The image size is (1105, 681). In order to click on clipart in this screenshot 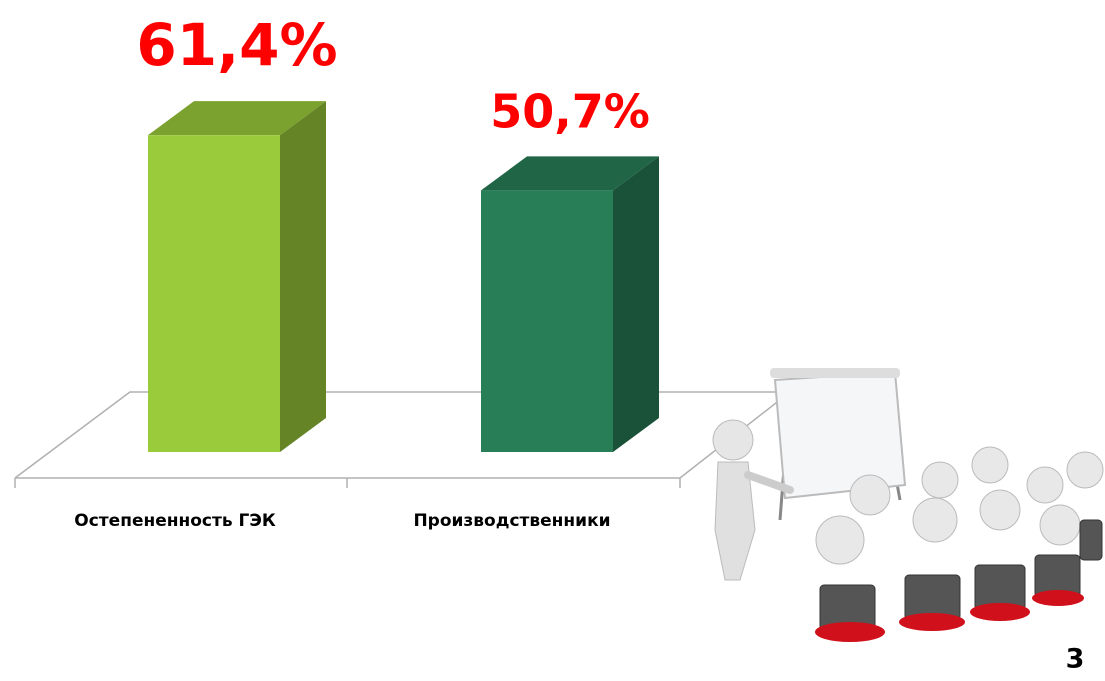, I will do `click(908, 505)`.